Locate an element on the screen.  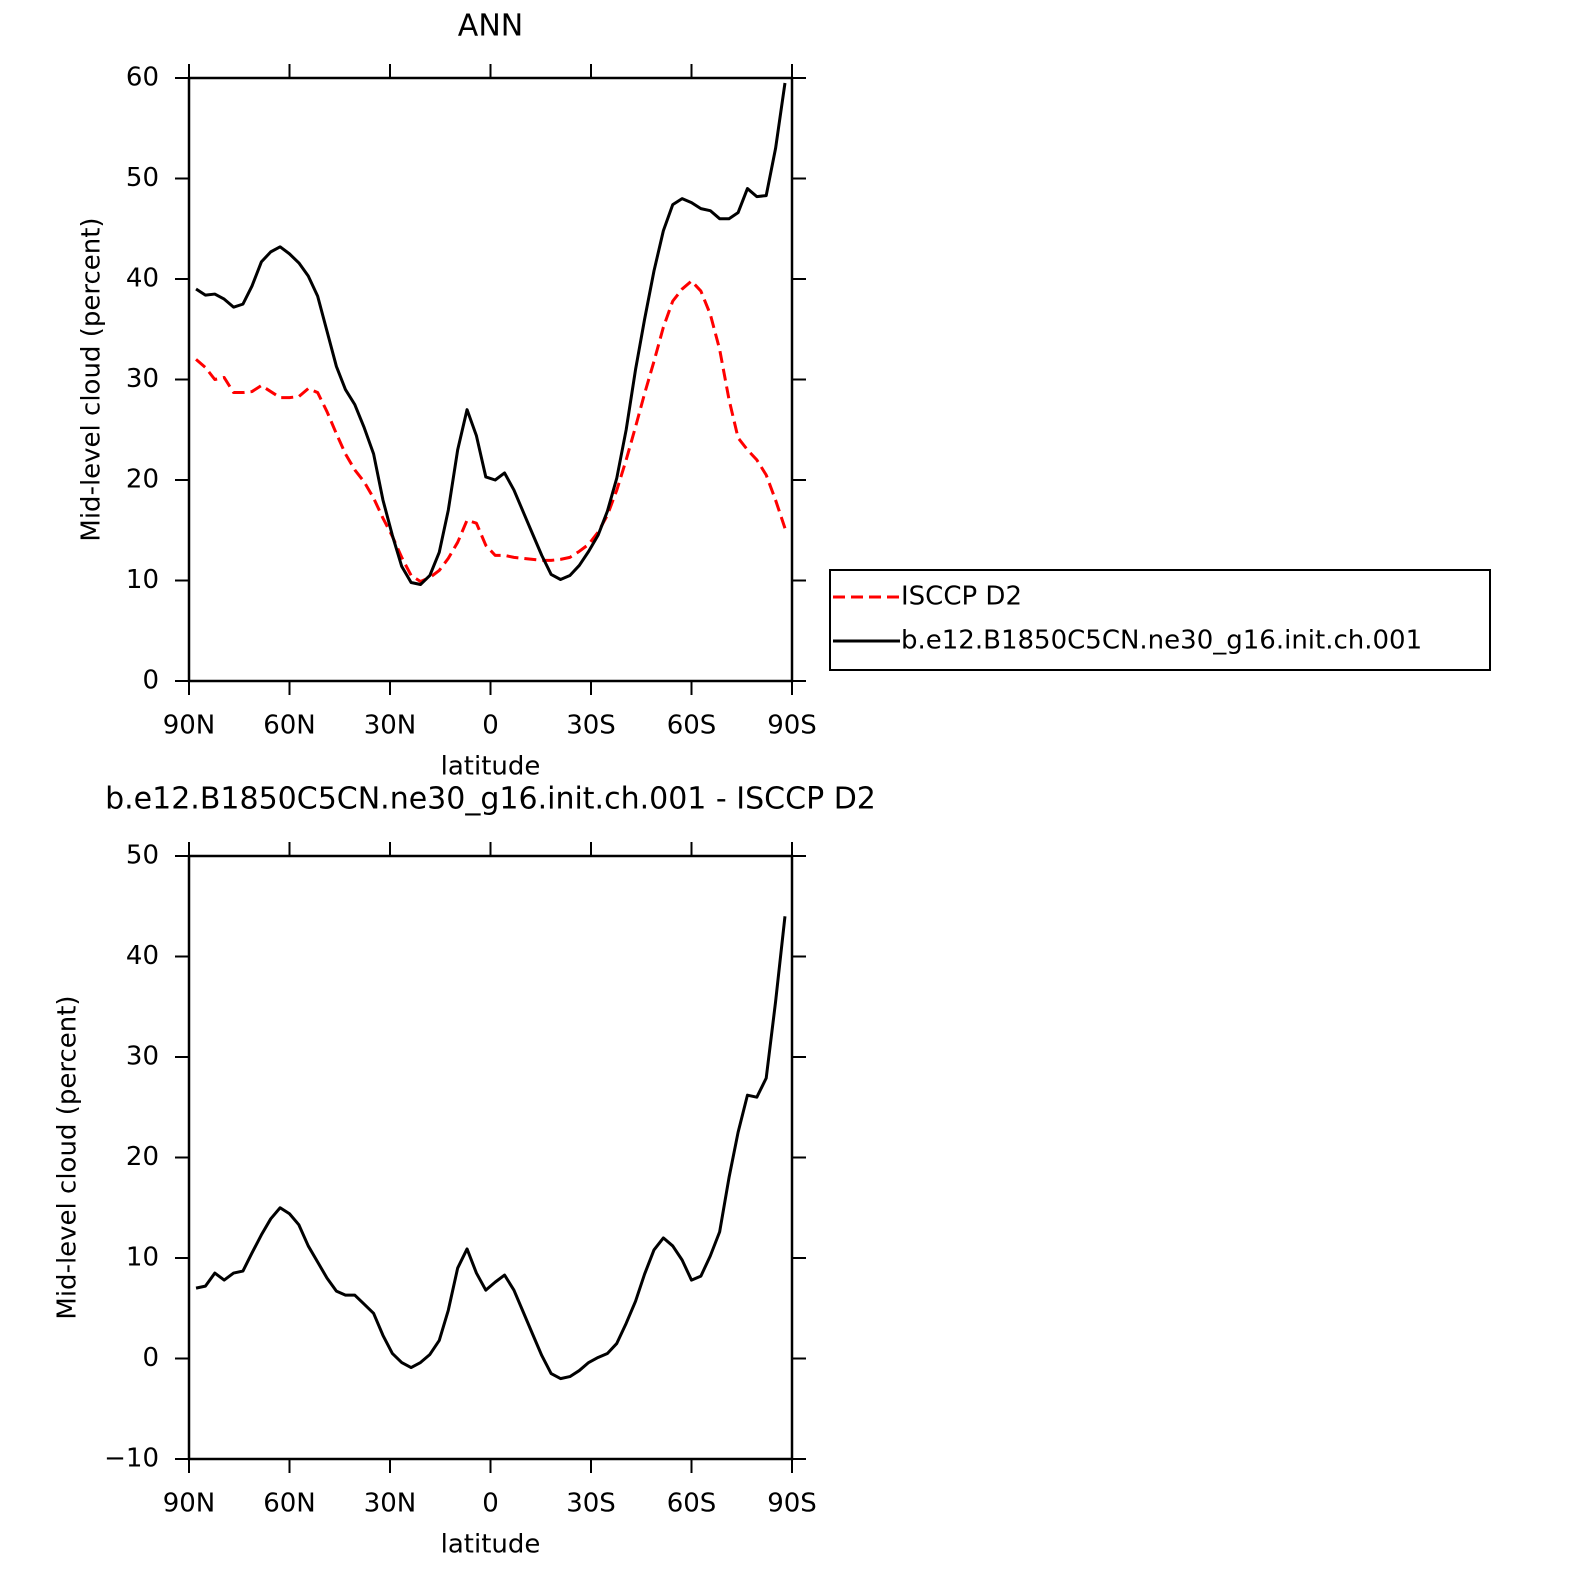
chart-title: ANN is located at coordinates (490, 26).